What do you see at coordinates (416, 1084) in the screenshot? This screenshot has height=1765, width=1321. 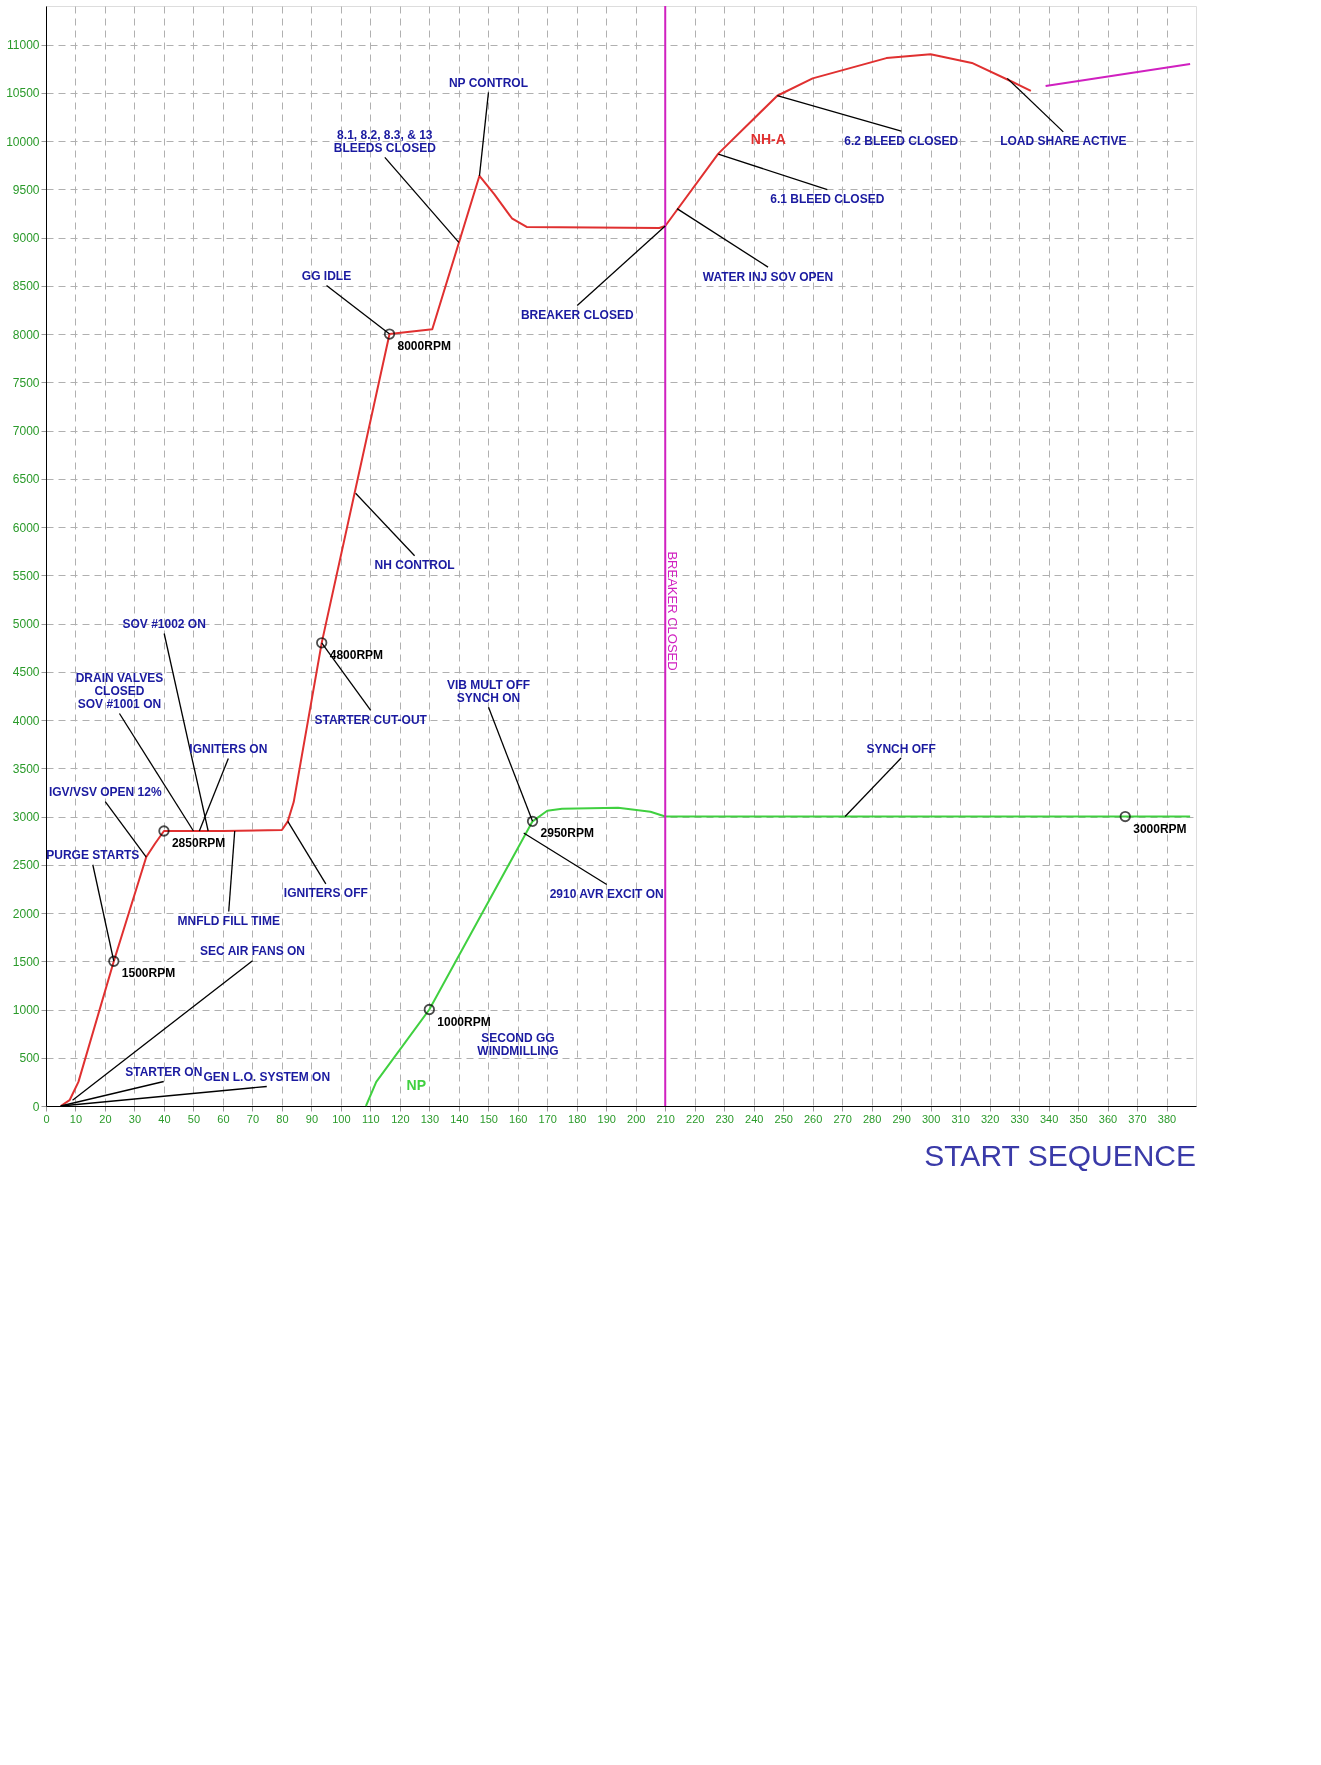 I see `series-label: NP` at bounding box center [416, 1084].